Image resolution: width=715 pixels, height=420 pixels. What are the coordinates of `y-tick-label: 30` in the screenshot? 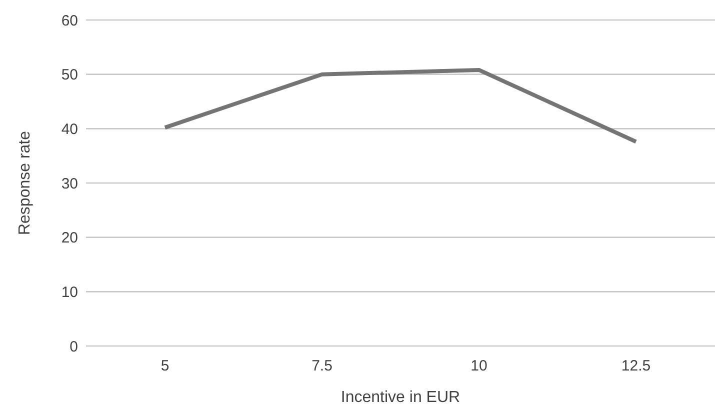 It's located at (69, 183).